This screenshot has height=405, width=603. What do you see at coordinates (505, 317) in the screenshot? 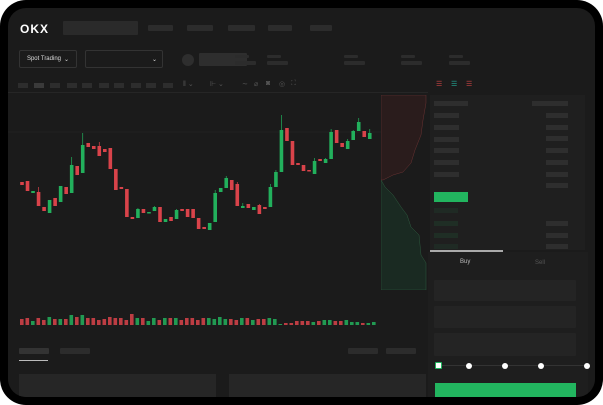
I see `amount-input` at bounding box center [505, 317].